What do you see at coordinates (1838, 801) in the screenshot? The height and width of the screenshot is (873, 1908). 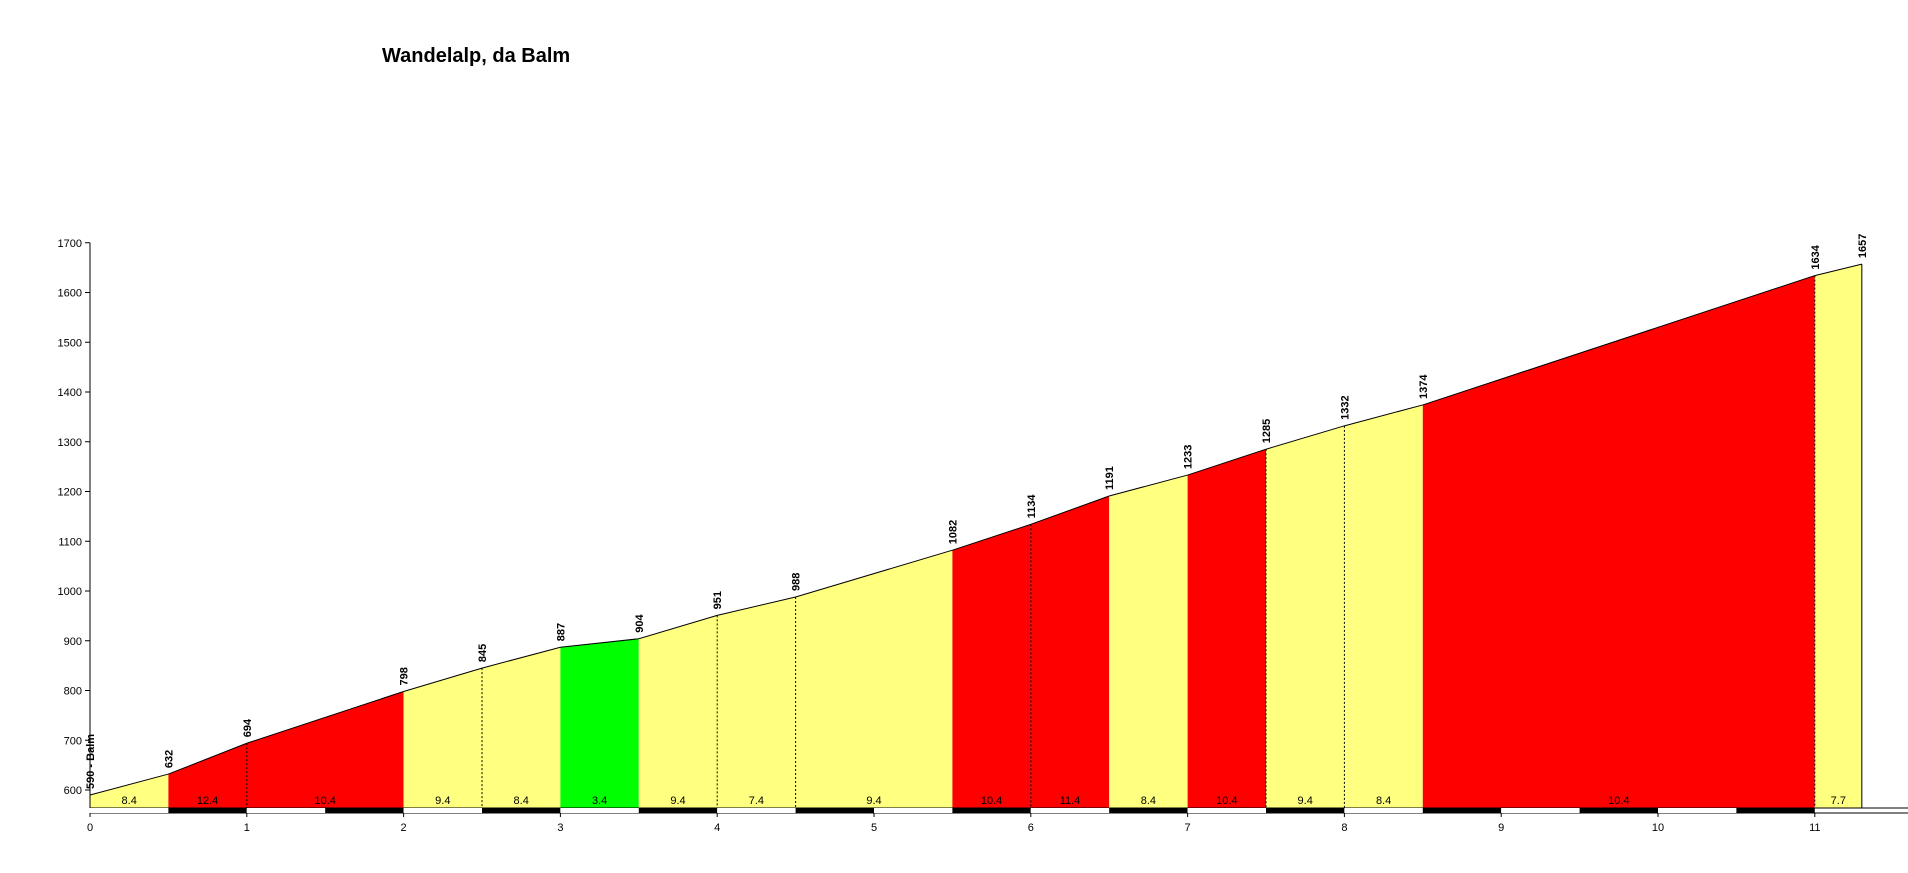 I see `gradient-label: 7.7` at bounding box center [1838, 801].